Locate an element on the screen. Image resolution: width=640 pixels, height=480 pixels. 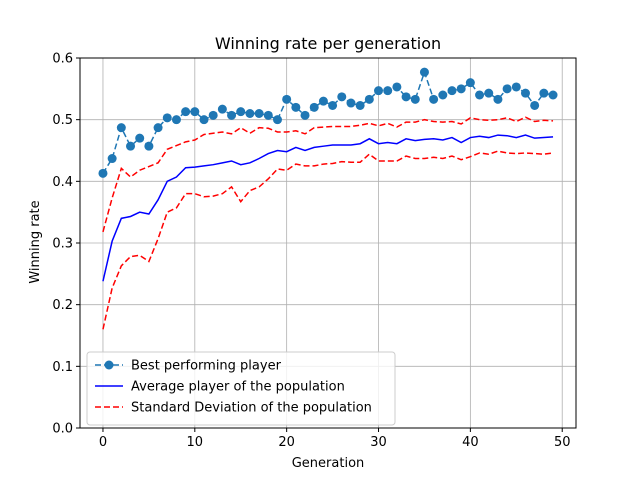
y-tick-label: 0.4 is located at coordinates (62, 182).